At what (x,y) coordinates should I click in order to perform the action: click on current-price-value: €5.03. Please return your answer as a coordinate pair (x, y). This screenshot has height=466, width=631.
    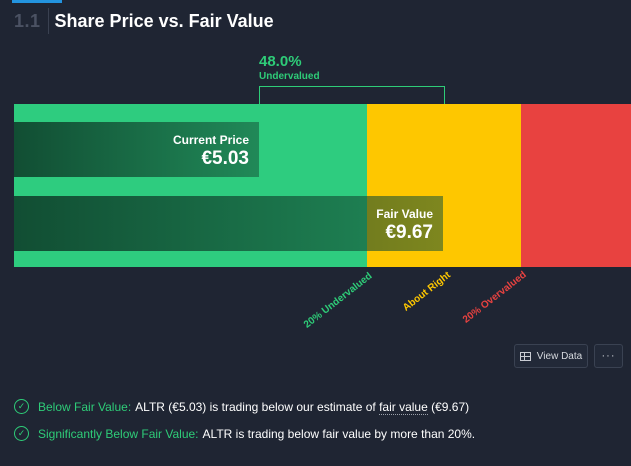
    Looking at the image, I should click on (225, 158).